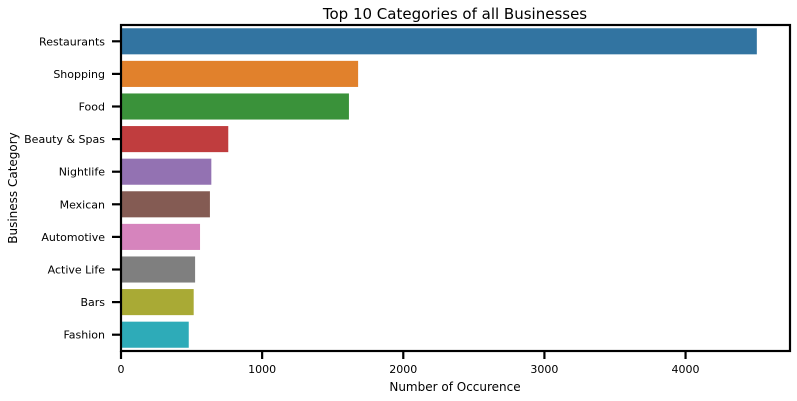  Describe the element at coordinates (73, 237) in the screenshot. I see `y-tick-label: Automotive` at that location.